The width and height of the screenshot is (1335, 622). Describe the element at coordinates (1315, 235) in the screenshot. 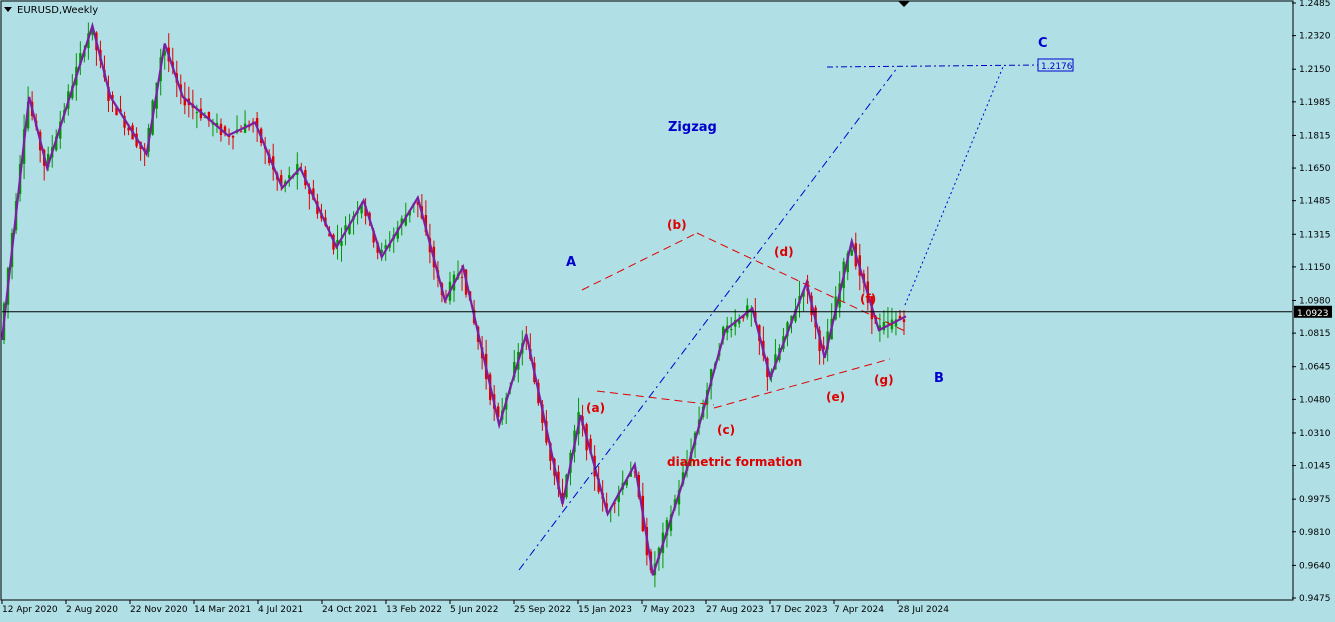

I see `y-tick-label: 1.1315` at that location.